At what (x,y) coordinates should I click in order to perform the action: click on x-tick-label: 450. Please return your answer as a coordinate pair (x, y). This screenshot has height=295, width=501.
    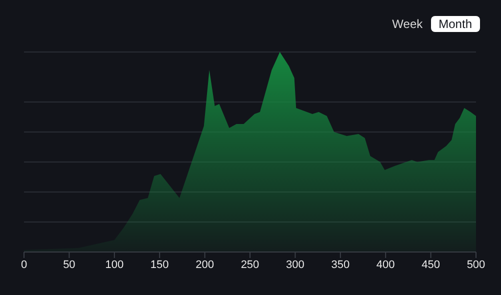
    Looking at the image, I should click on (431, 264).